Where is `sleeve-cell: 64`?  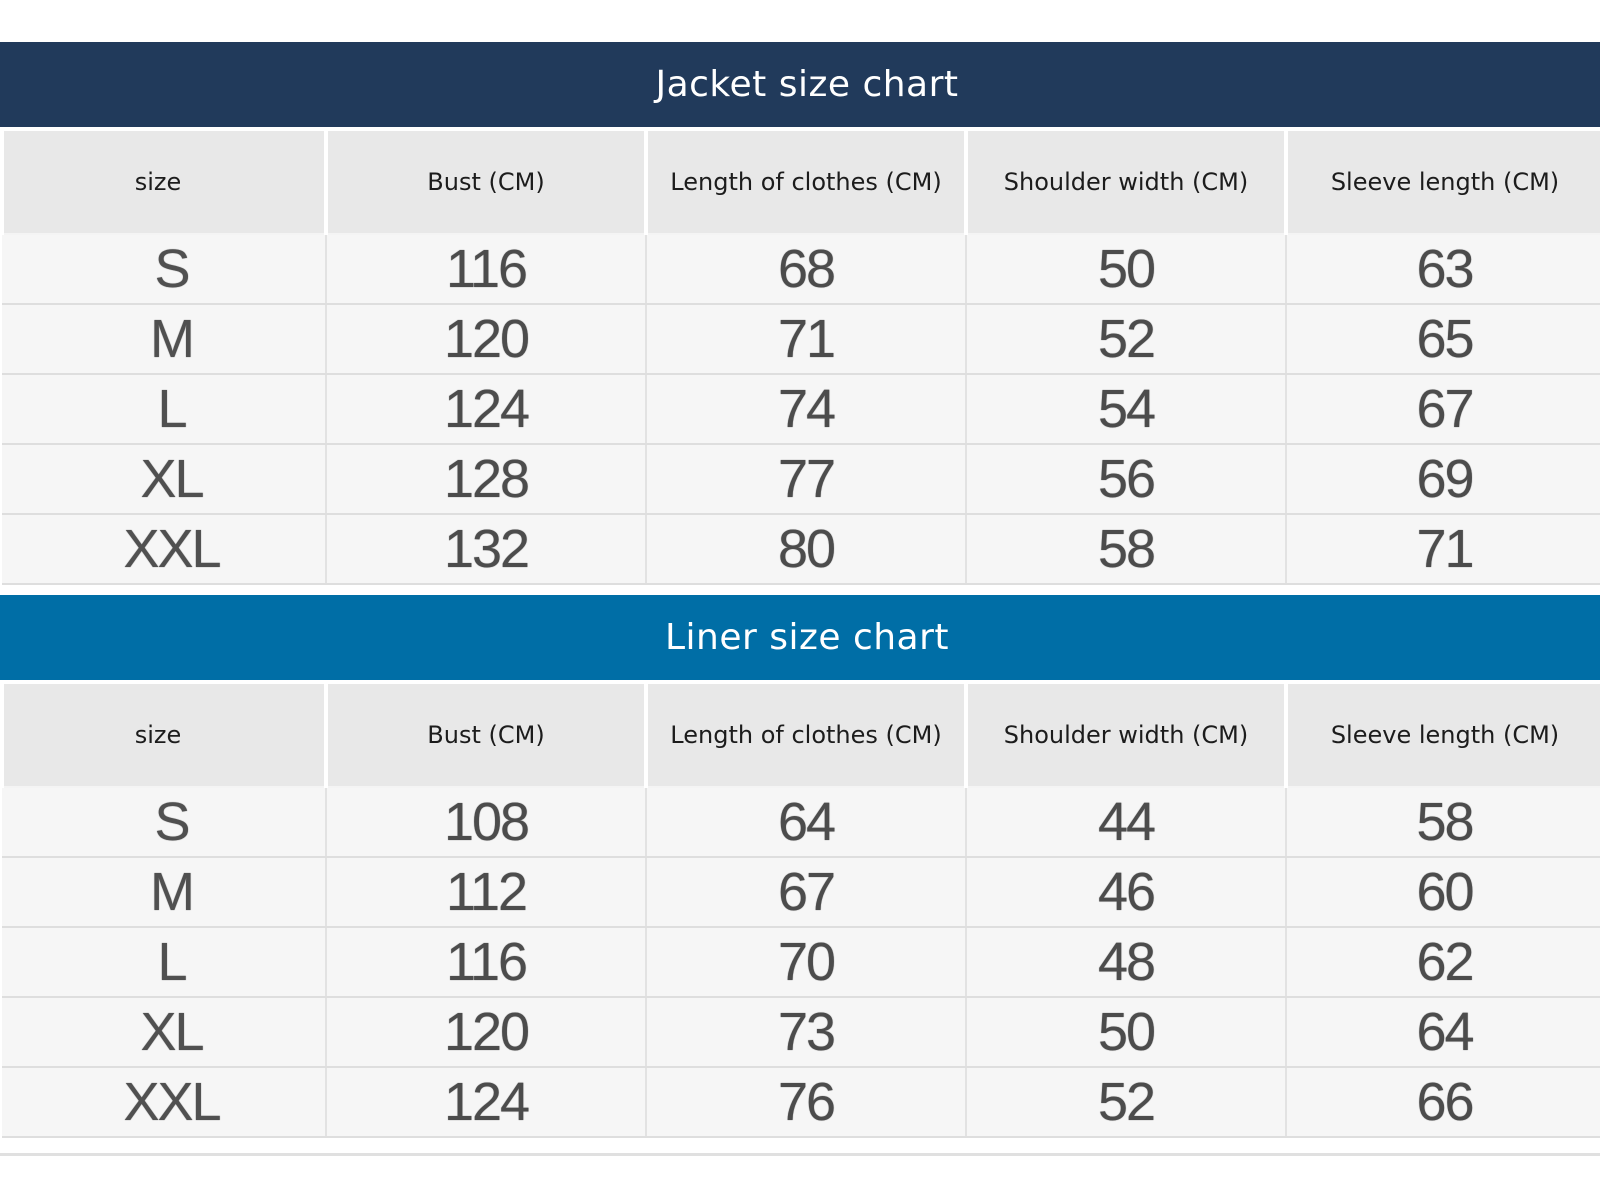
sleeve-cell: 64 is located at coordinates (1442, 1032).